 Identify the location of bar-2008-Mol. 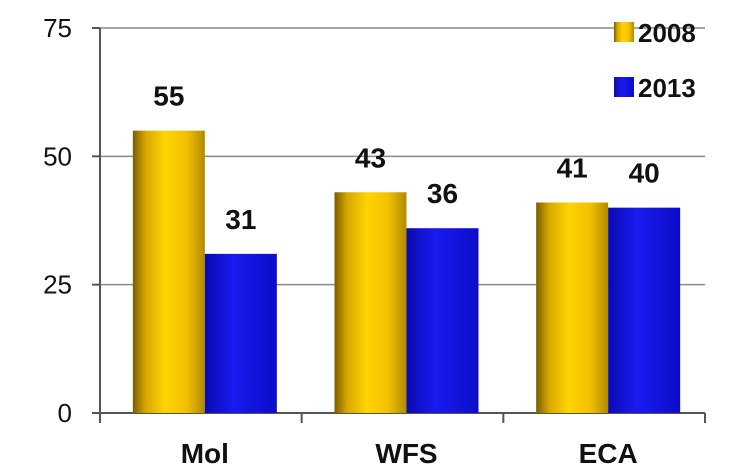
(168, 271).